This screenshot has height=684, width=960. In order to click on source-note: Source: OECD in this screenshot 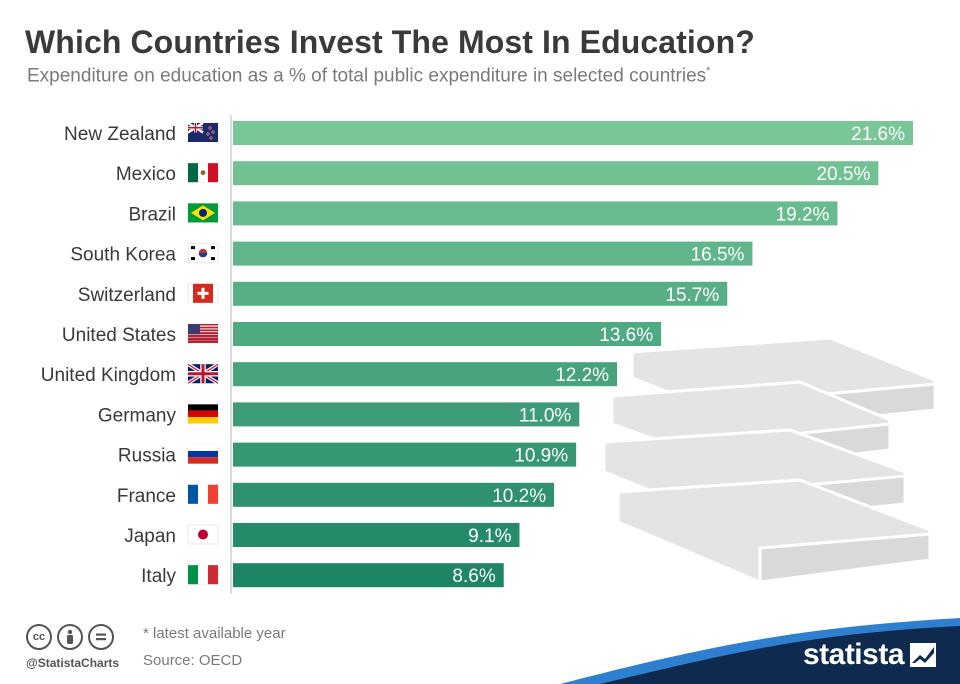, I will do `click(193, 660)`.